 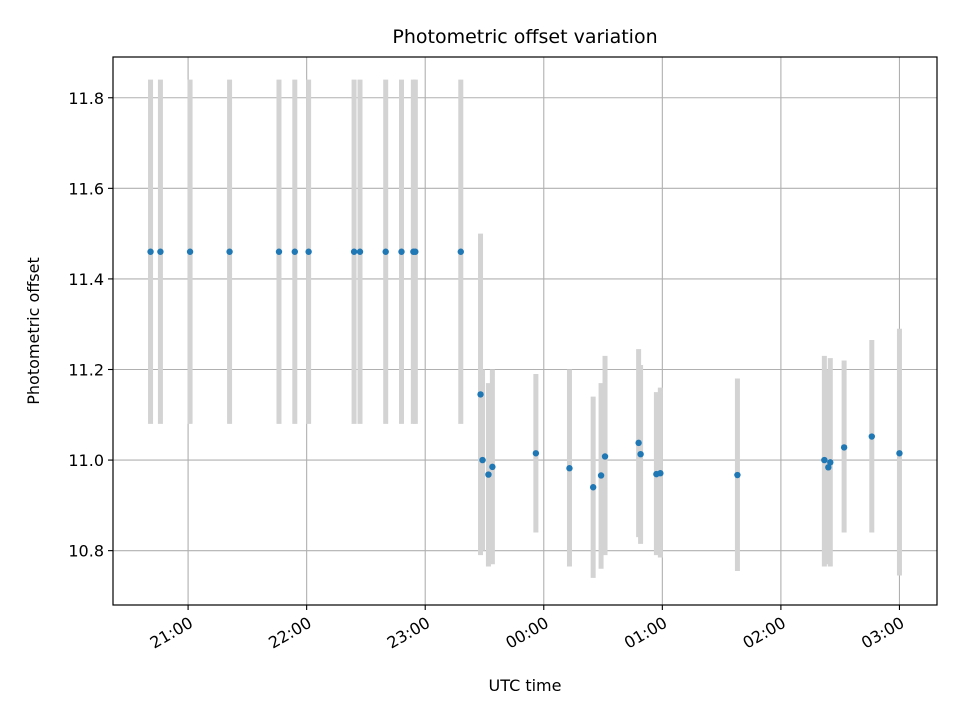 I want to click on chart-title: Photometric offset variation, so click(x=524, y=37).